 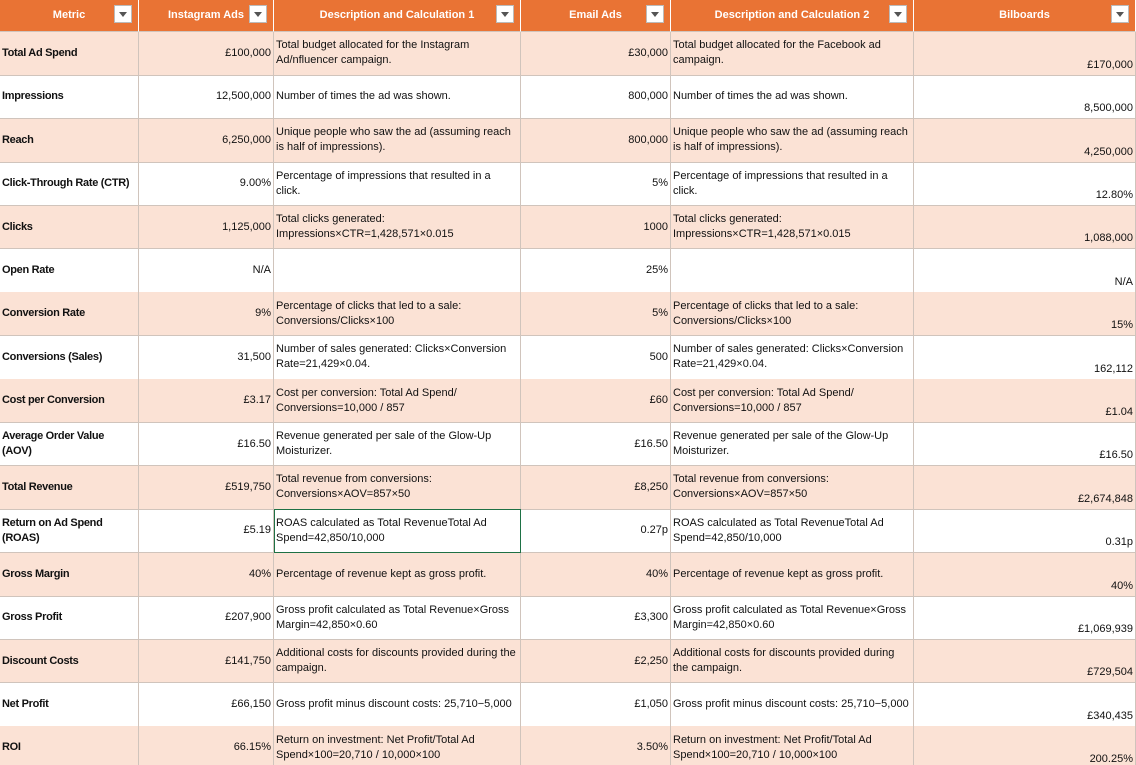 I want to click on value-cell: 0.27p, so click(x=596, y=531).